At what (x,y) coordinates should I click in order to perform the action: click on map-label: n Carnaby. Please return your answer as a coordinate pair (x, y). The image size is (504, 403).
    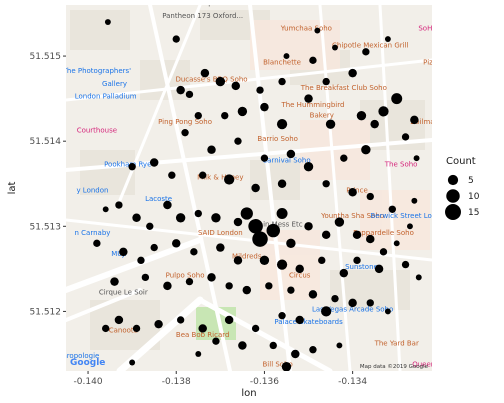
    Looking at the image, I should click on (93, 233).